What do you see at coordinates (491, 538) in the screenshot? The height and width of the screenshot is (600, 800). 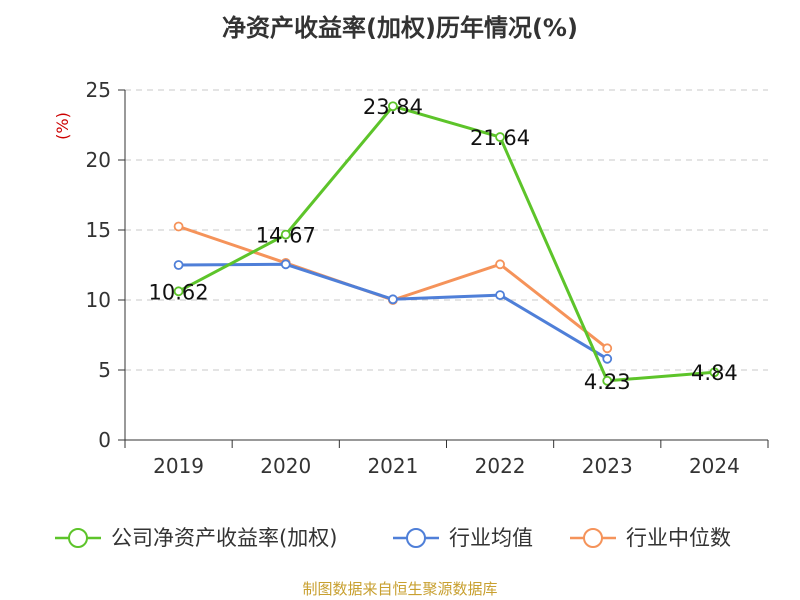 I see `legend-label: 行业均值` at bounding box center [491, 538].